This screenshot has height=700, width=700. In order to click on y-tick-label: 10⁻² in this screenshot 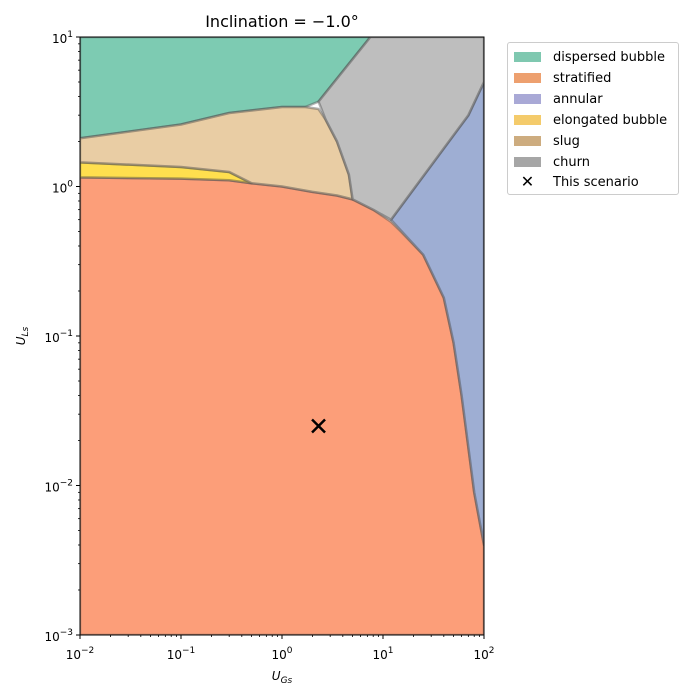, I will do `click(58, 487)`.